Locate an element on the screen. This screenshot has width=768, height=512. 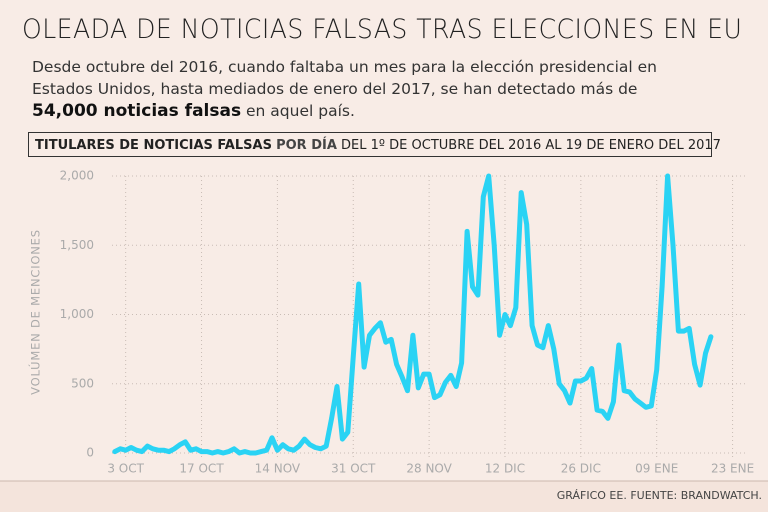
intro-end: en aquel país. is located at coordinates (300, 111).